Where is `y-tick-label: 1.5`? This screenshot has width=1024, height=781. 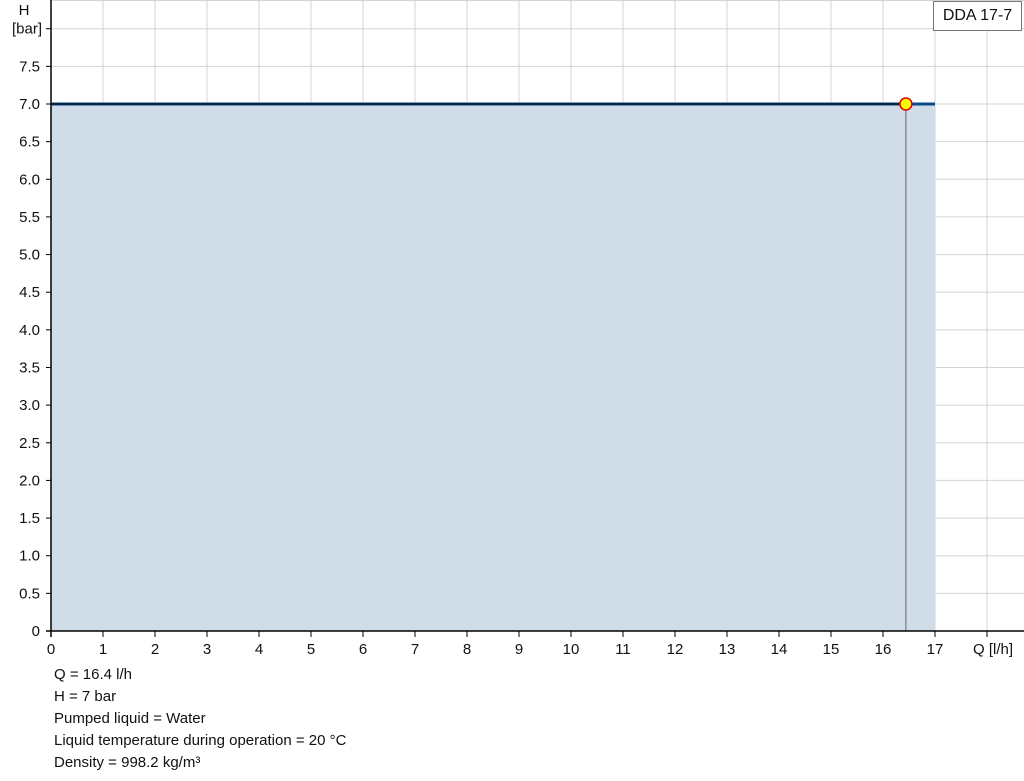 y-tick-label: 1.5 is located at coordinates (29, 518).